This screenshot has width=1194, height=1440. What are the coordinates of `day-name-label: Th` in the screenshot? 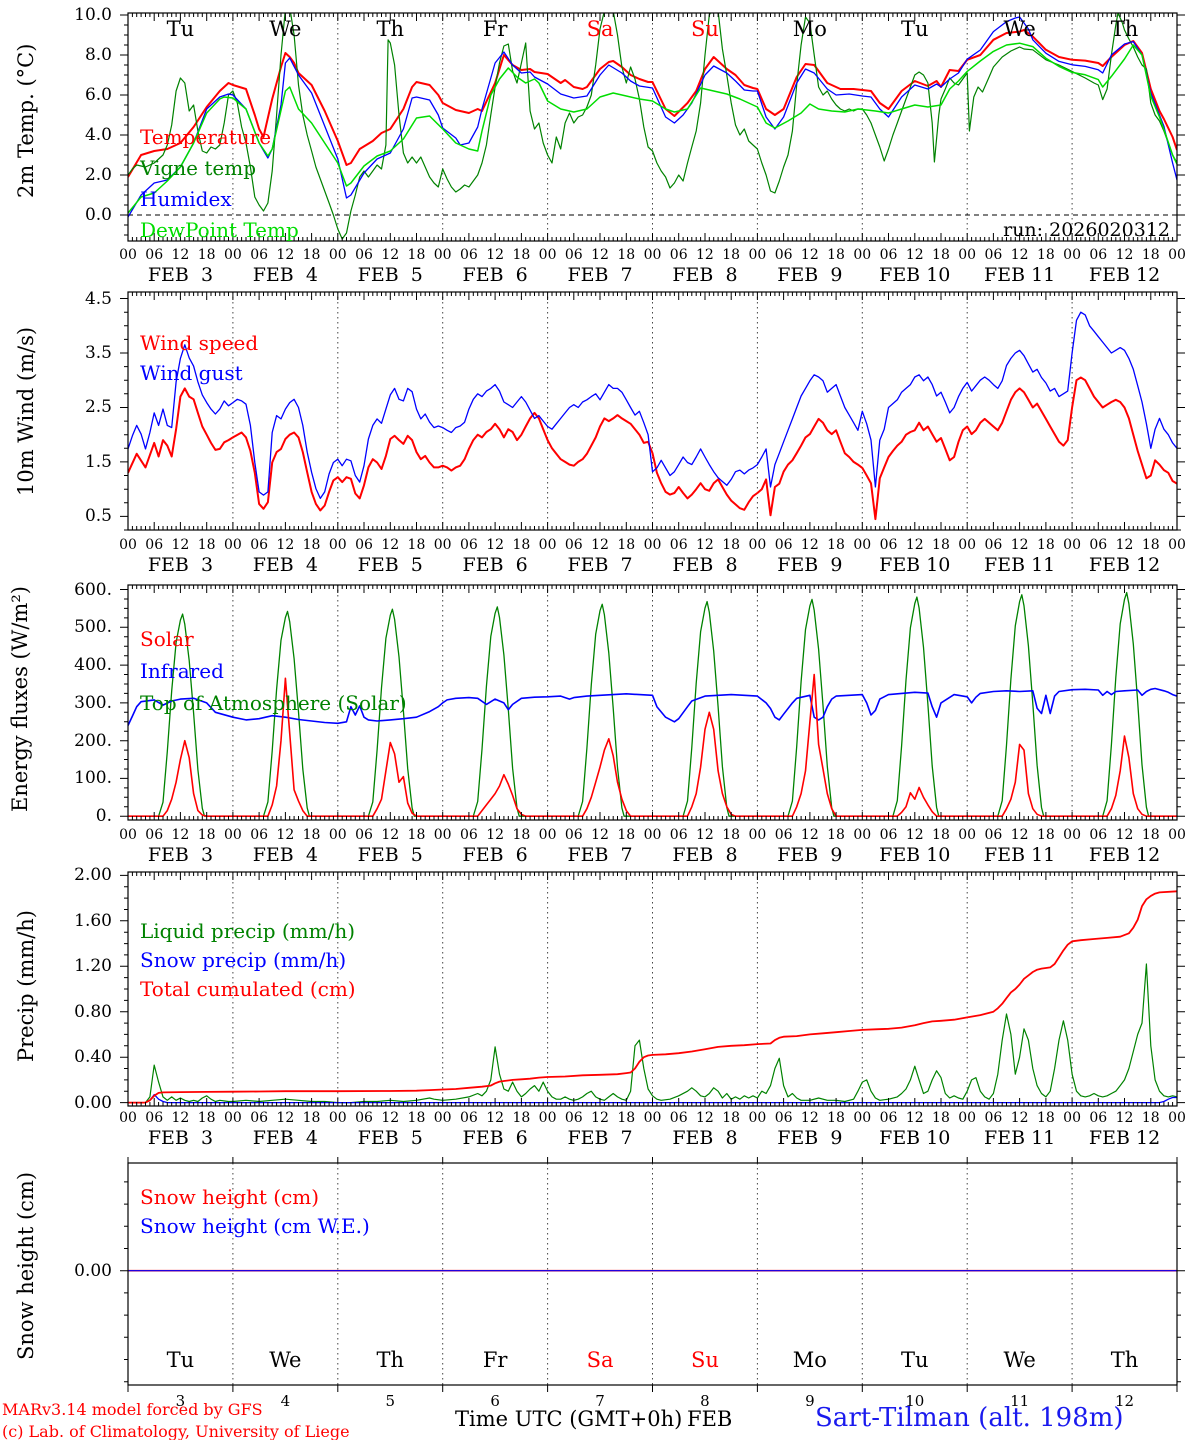 It's located at (1124, 1360).